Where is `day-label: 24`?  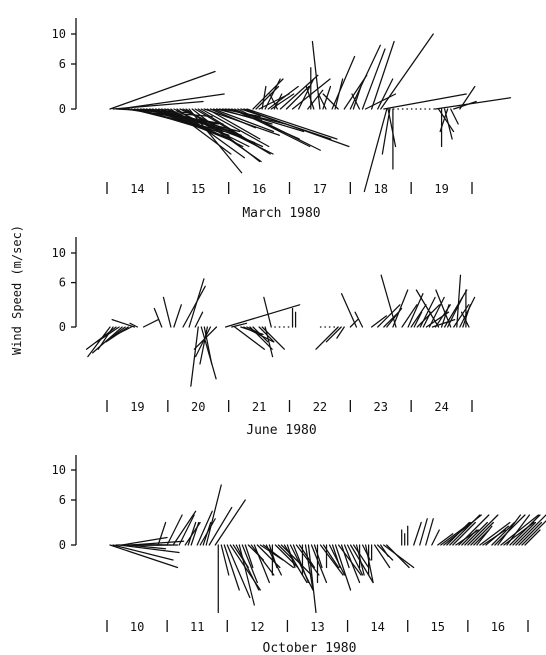
day-label: 24 is located at coordinates (441, 407).